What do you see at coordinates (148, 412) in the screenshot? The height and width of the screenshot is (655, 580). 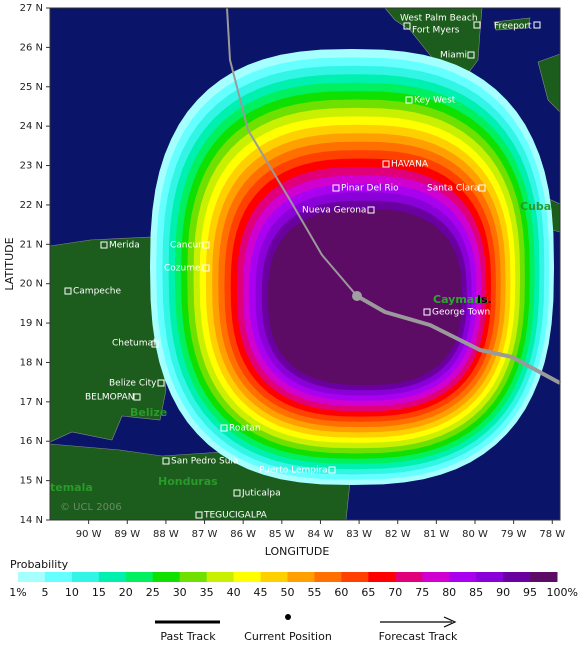 I see `region-label: Belize` at bounding box center [148, 412].